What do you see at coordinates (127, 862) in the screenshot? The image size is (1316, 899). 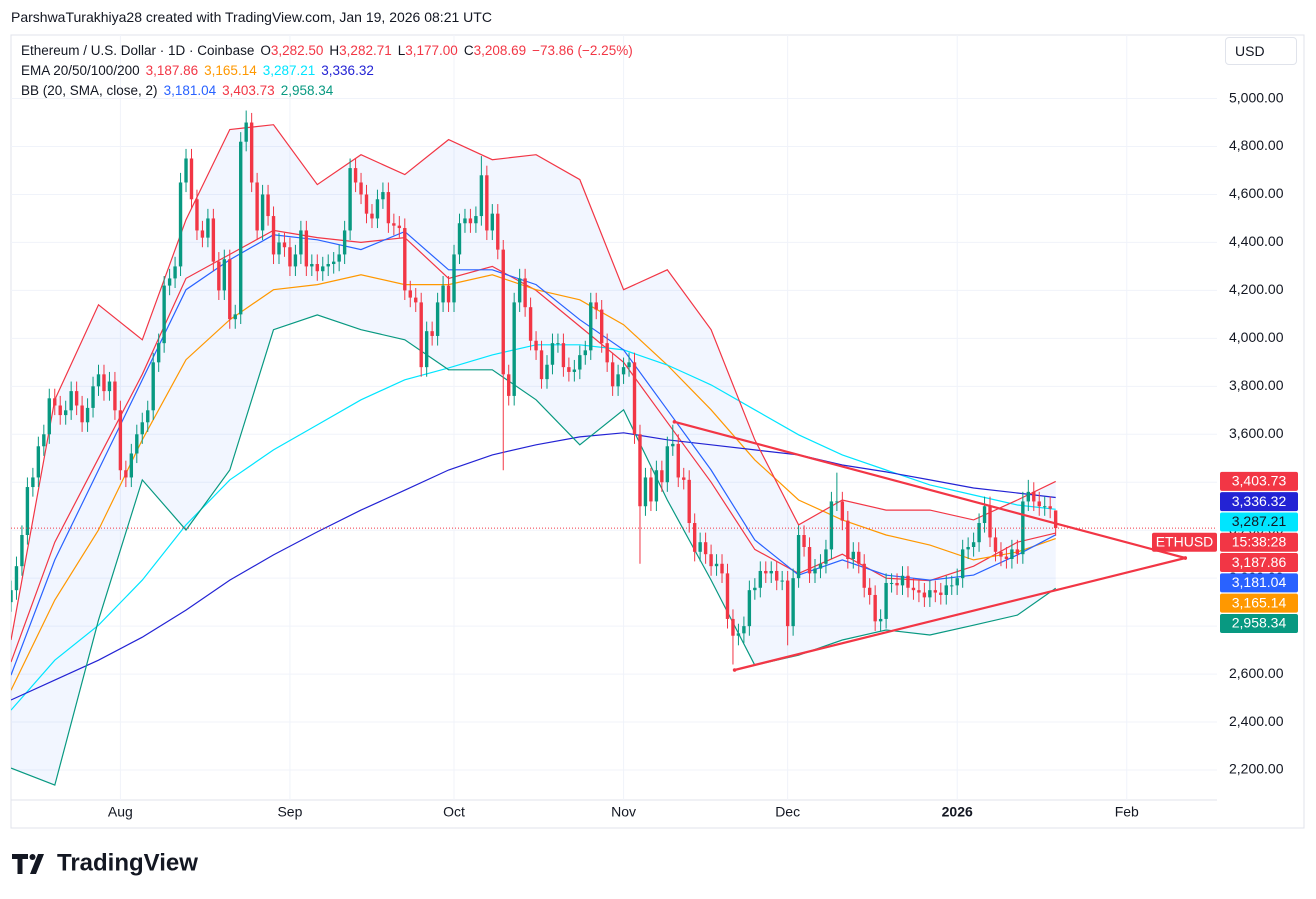 I see `brand-name: TradingView` at bounding box center [127, 862].